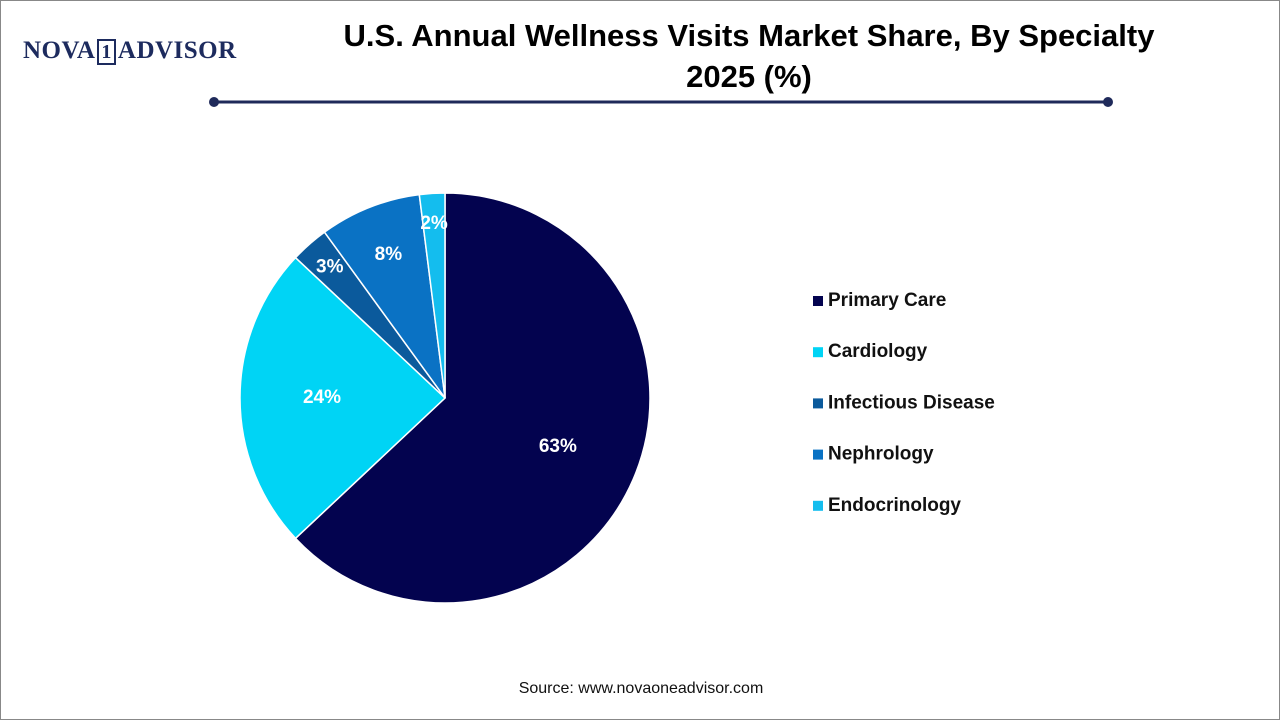  What do you see at coordinates (106, 52) in the screenshot?
I see `logo-mark: 1` at bounding box center [106, 52].